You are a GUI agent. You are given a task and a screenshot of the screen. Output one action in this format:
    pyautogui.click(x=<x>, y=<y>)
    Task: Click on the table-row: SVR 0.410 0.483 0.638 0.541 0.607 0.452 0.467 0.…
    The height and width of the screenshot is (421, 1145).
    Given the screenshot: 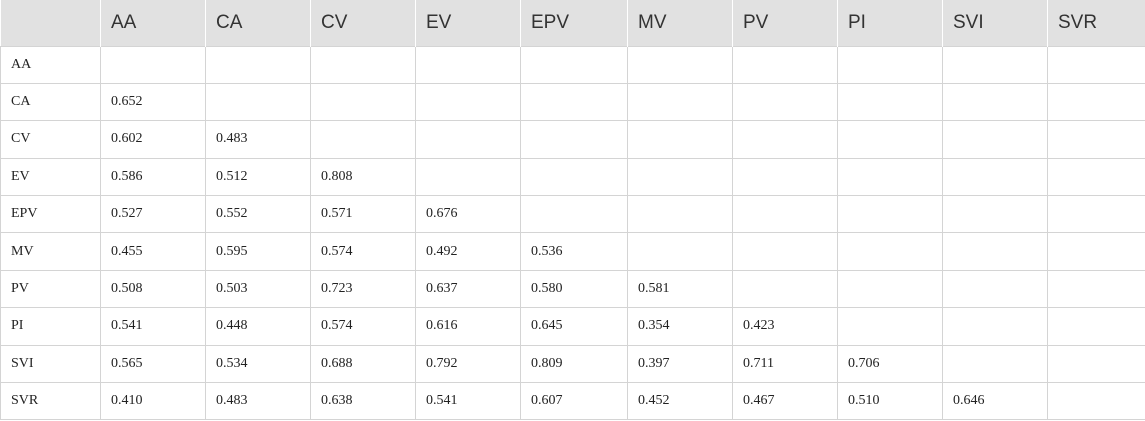 What is the action you would take?
    pyautogui.click(x=572, y=401)
    